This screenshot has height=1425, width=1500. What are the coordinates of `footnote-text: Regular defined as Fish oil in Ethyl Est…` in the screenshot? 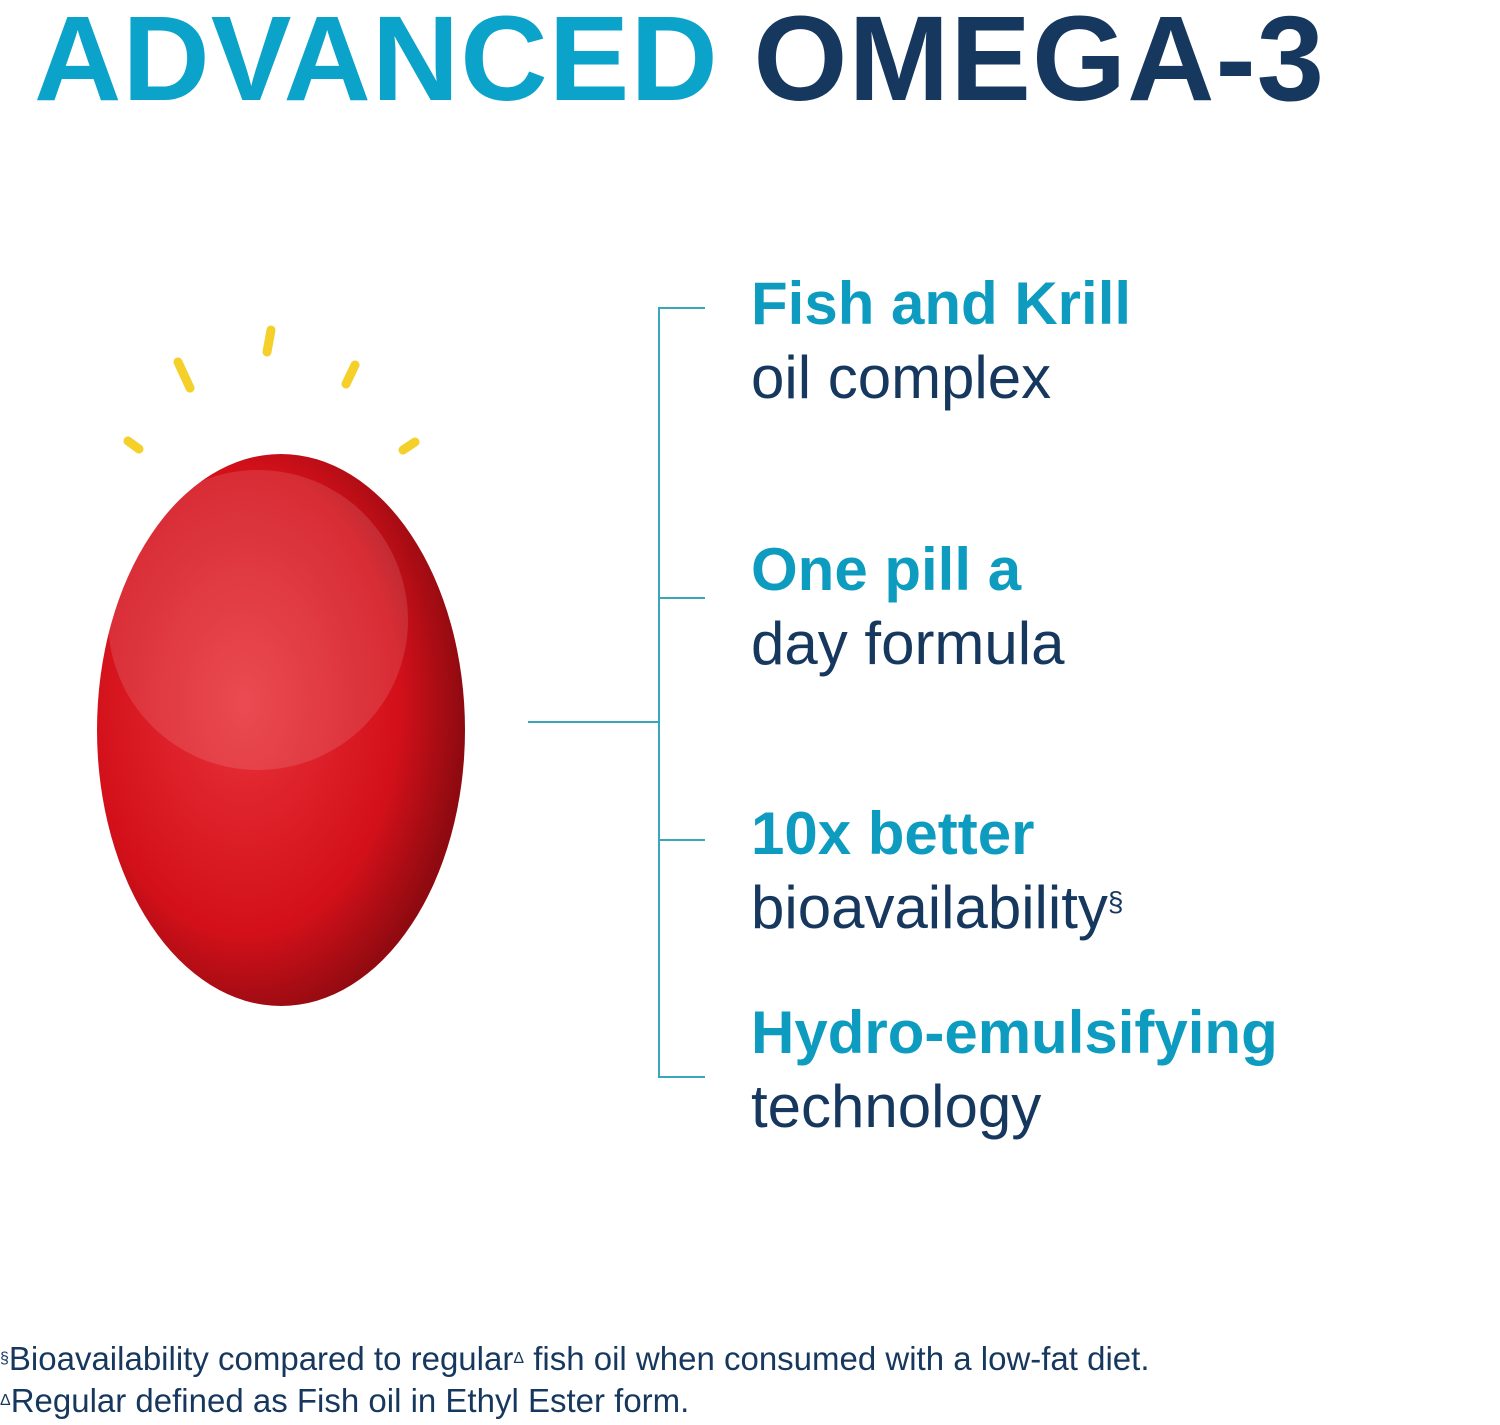 It's located at (350, 1400).